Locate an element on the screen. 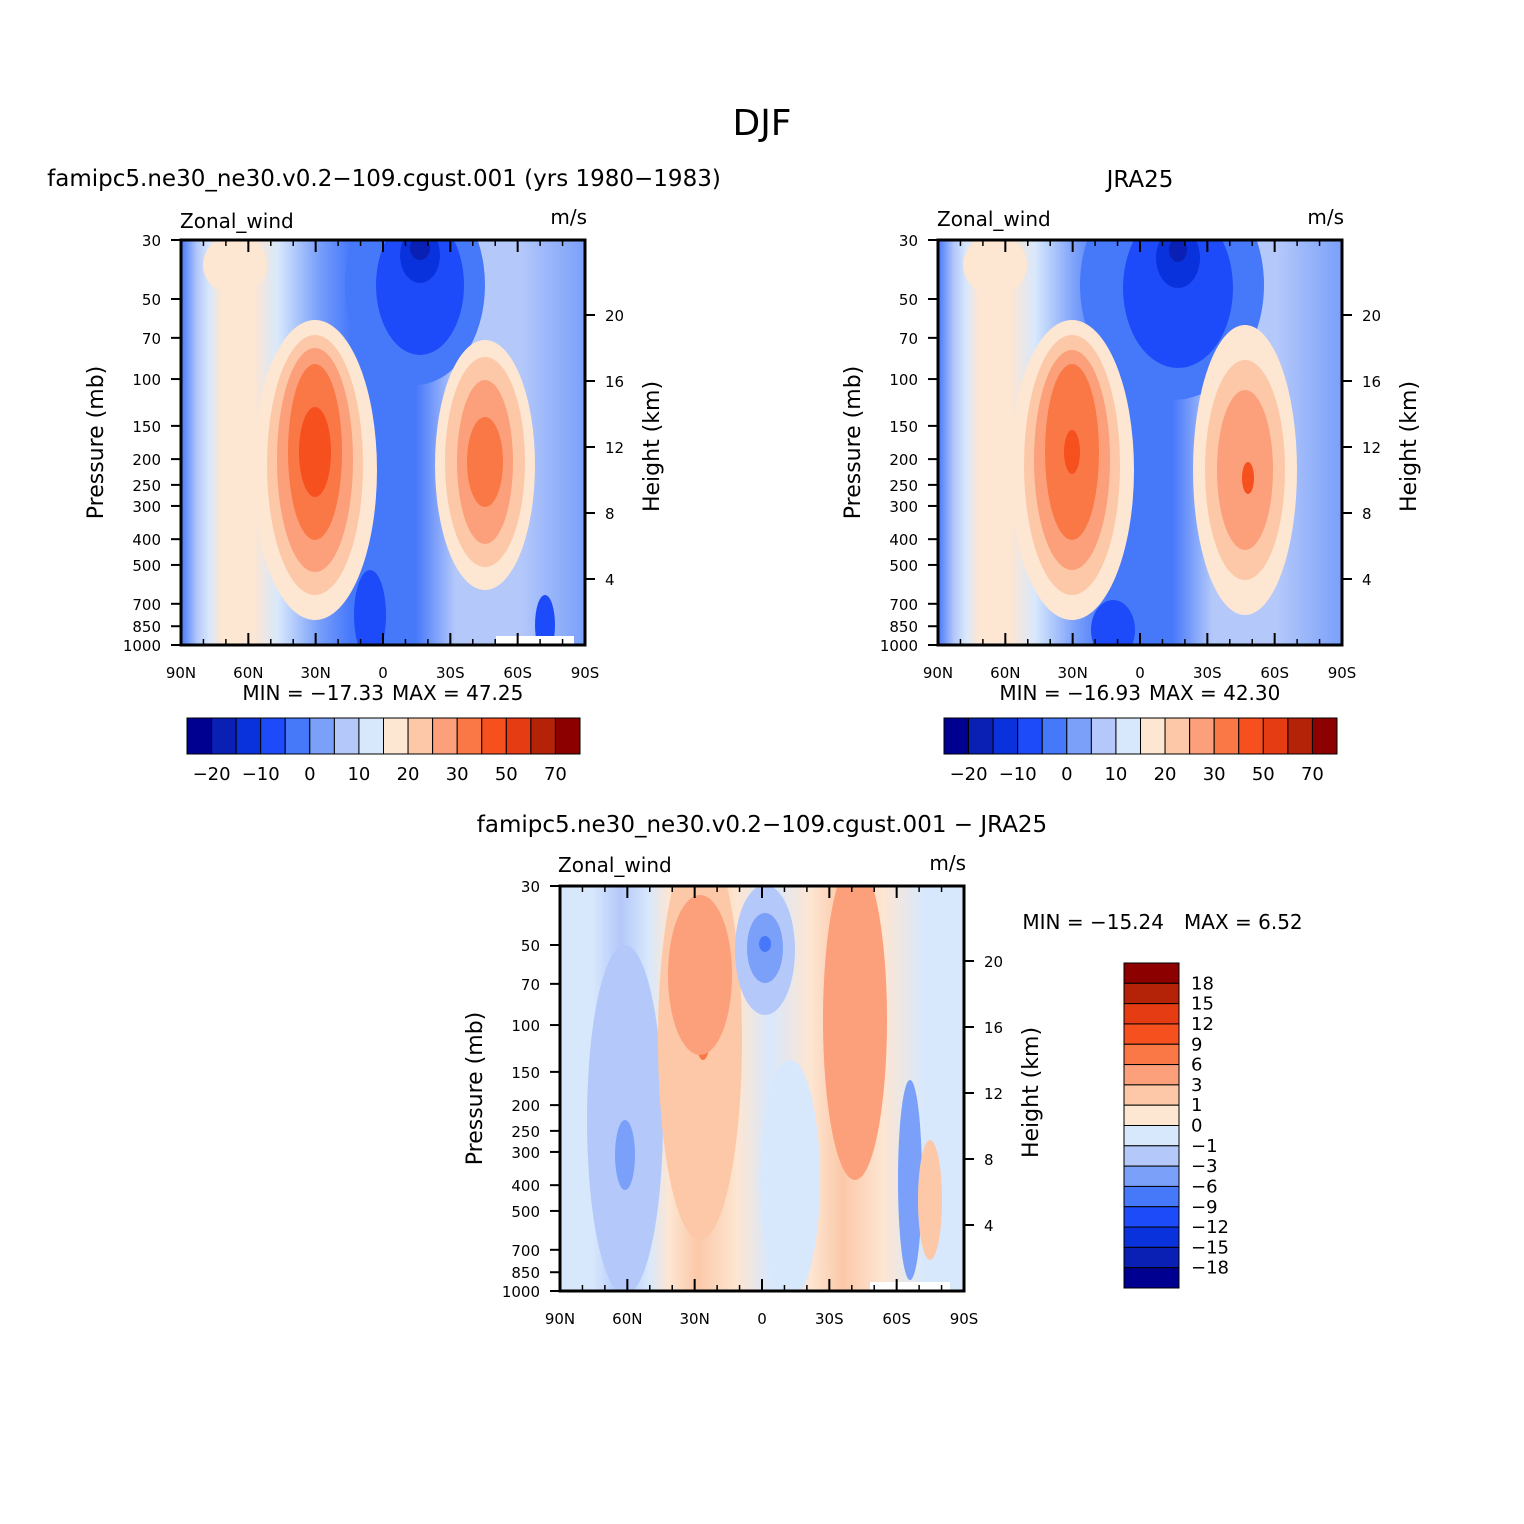  y-tick-label: 300 is located at coordinates (525, 1153).